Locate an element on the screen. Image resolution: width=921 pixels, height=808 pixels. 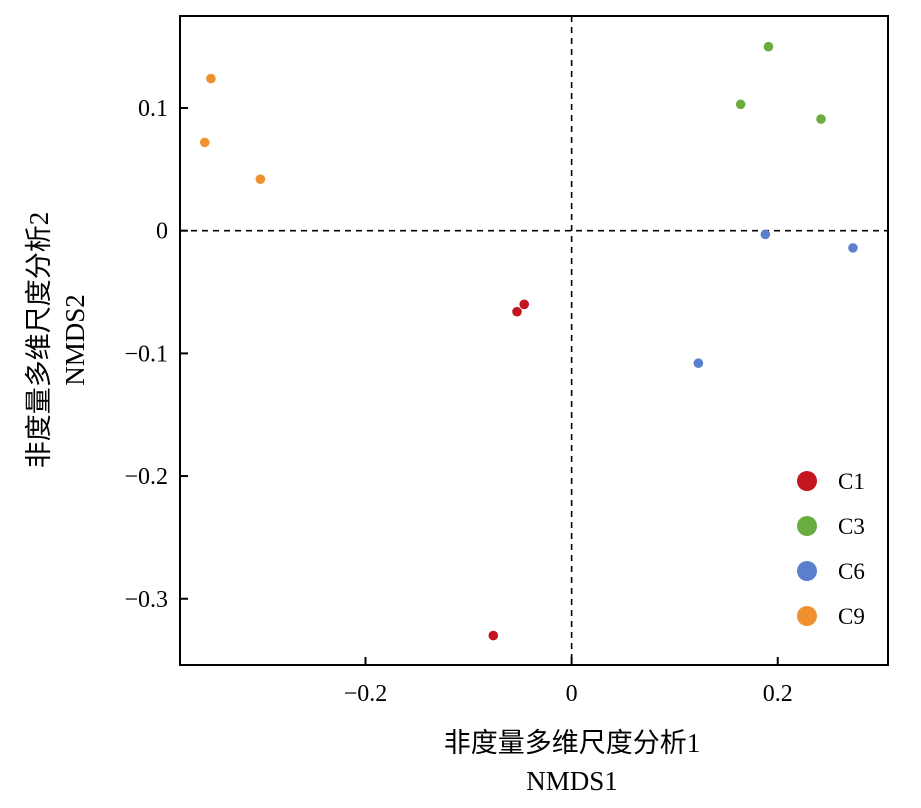
y-tick-label: −0.1 is located at coordinates (146, 354).